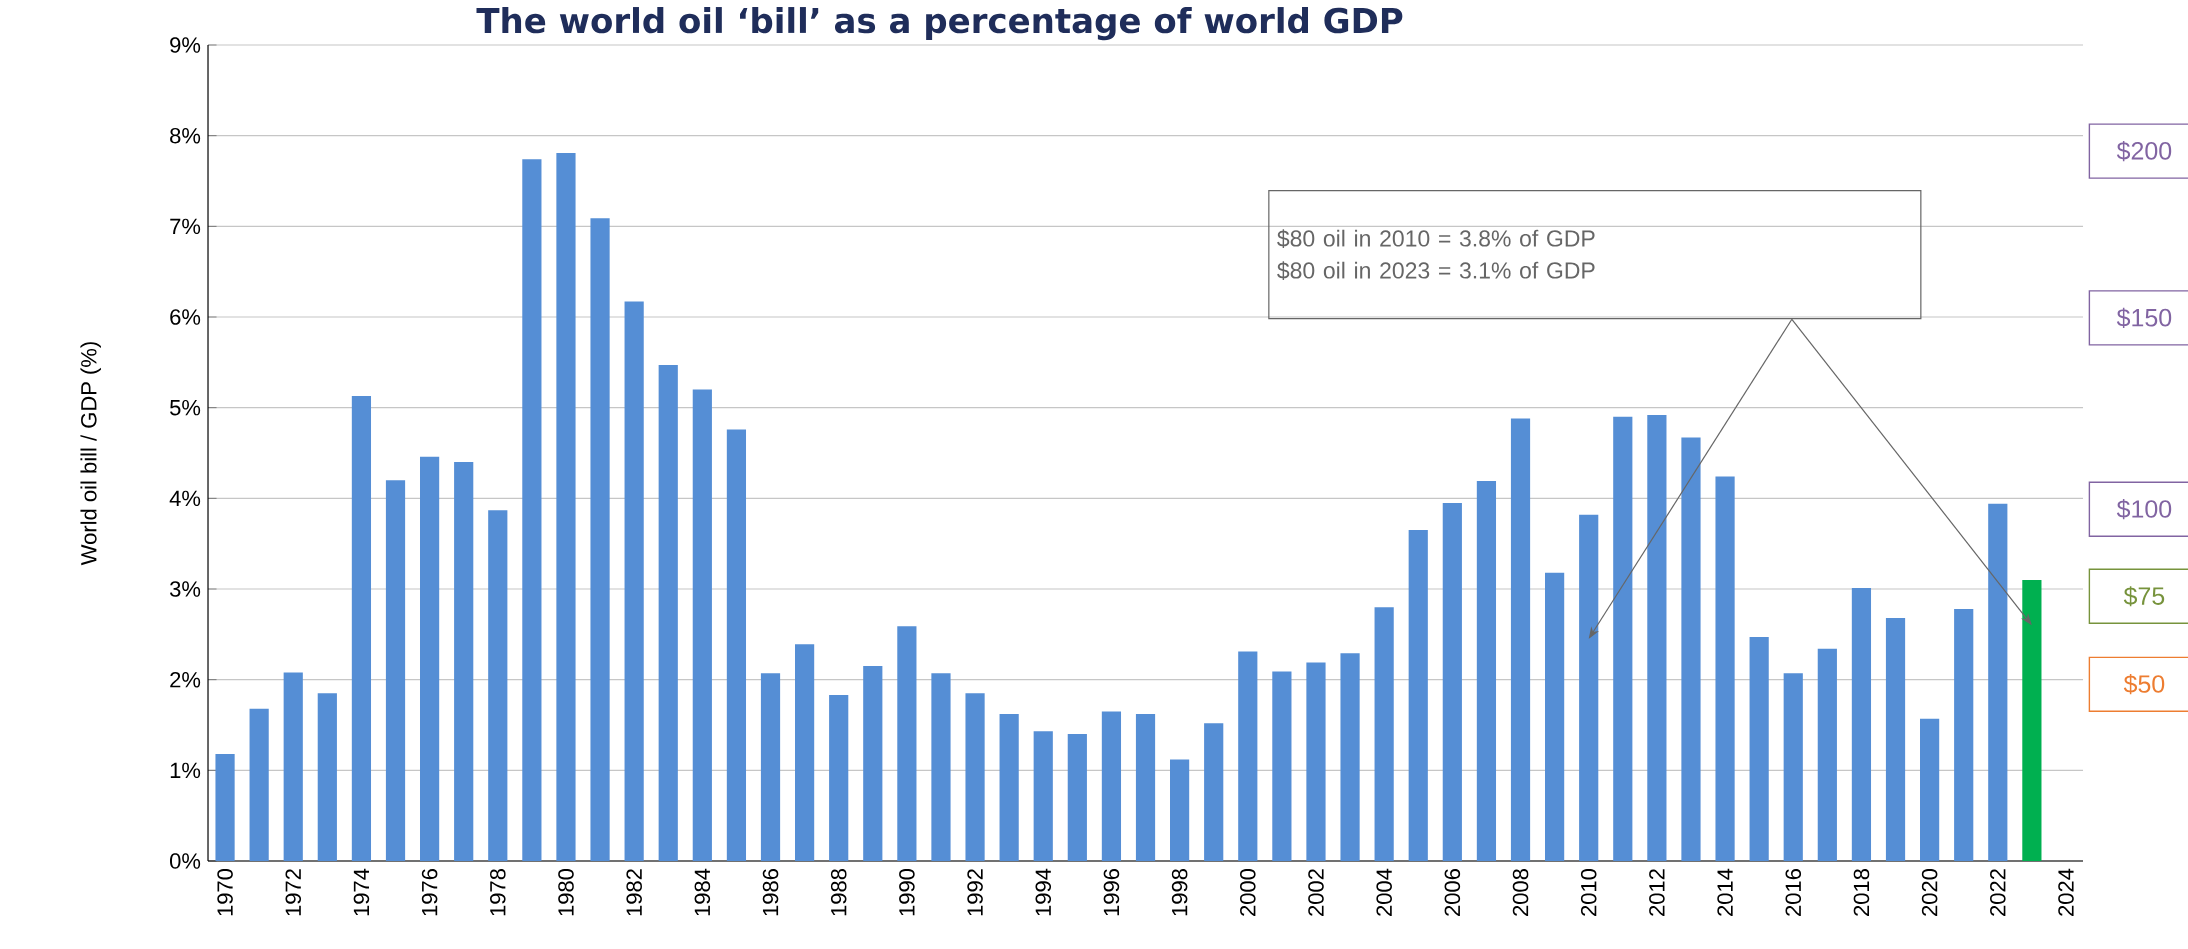 The image size is (2188, 949). What do you see at coordinates (838, 892) in the screenshot?
I see `x-tick-label: 1988` at bounding box center [838, 892].